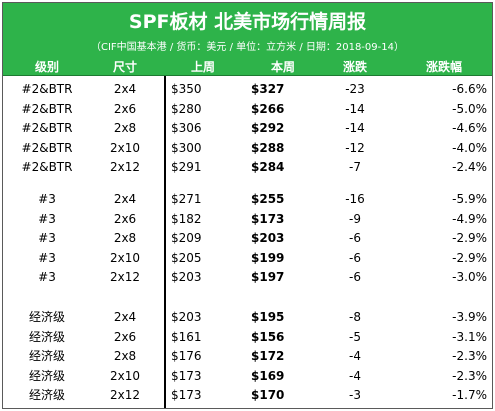 This screenshot has width=495, height=411. I want to click on cell-change: -23, so click(355, 89).